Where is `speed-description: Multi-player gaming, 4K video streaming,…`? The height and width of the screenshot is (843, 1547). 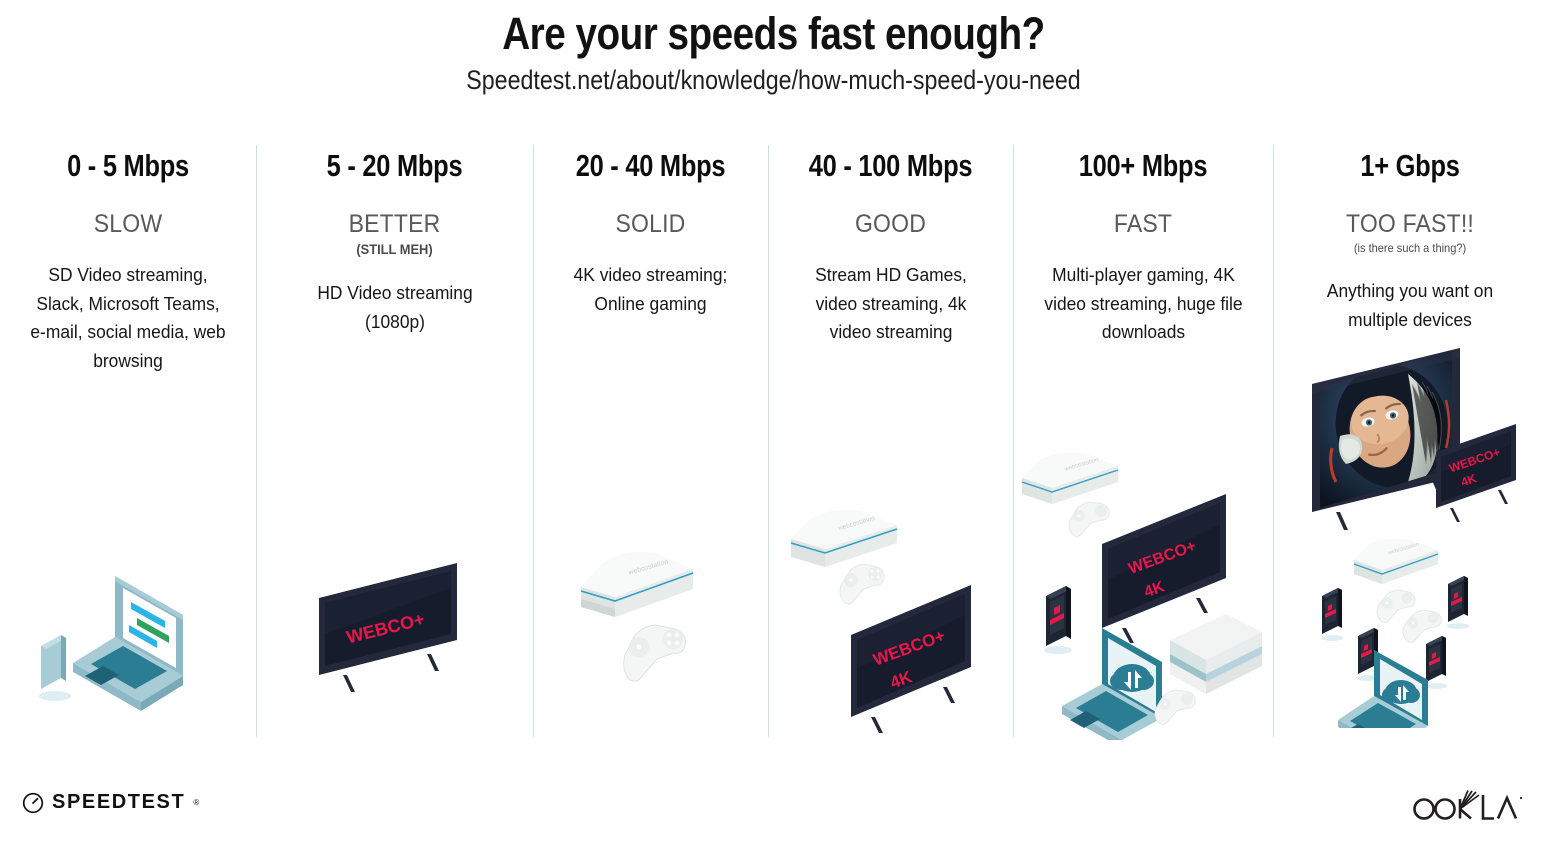 speed-description: Multi-player gaming, 4K video streaming,… is located at coordinates (1143, 303).